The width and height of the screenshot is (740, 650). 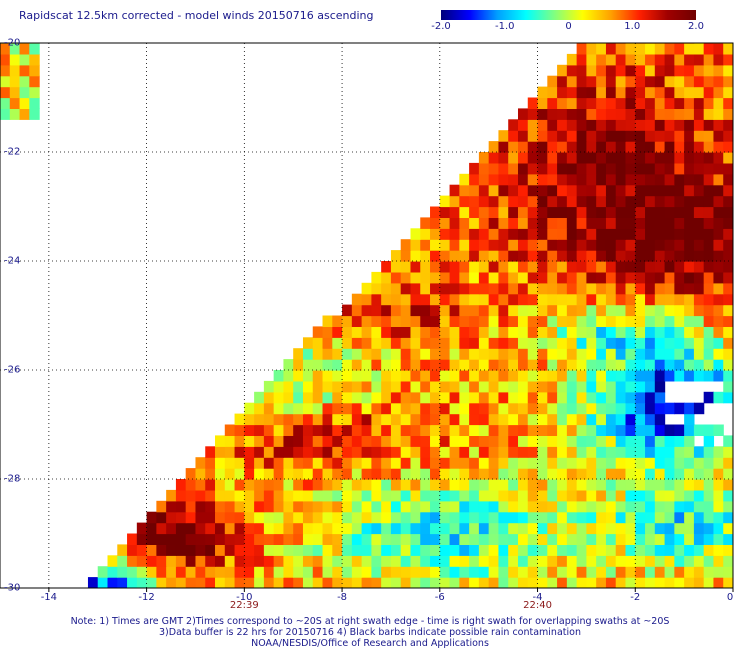 I want to click on time-label: 22:39, so click(x=244, y=605).